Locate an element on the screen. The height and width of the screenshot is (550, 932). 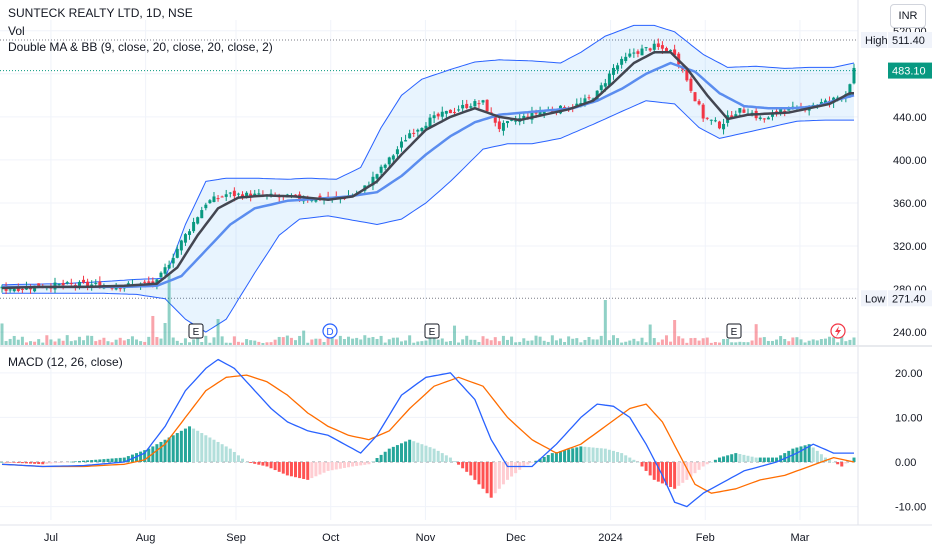
volume-indicator-label: Vol is located at coordinates (16, 31).